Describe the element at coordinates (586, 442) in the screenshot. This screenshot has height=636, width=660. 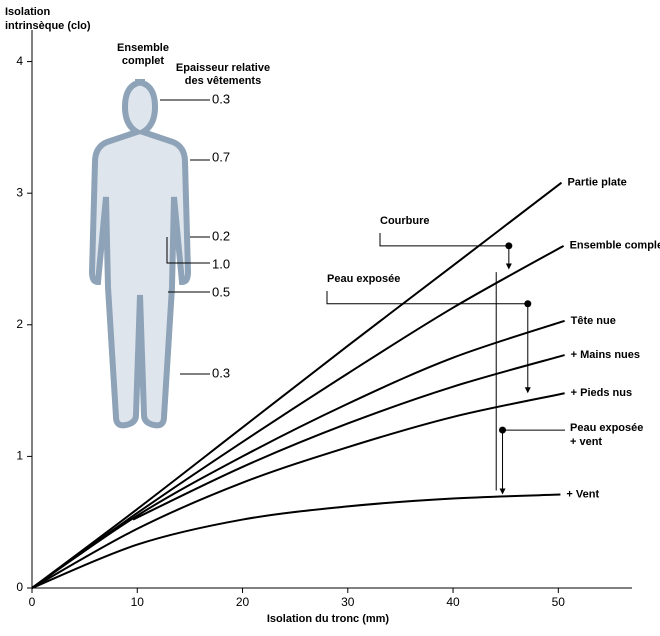
I see `annotation-text: + vent` at that location.